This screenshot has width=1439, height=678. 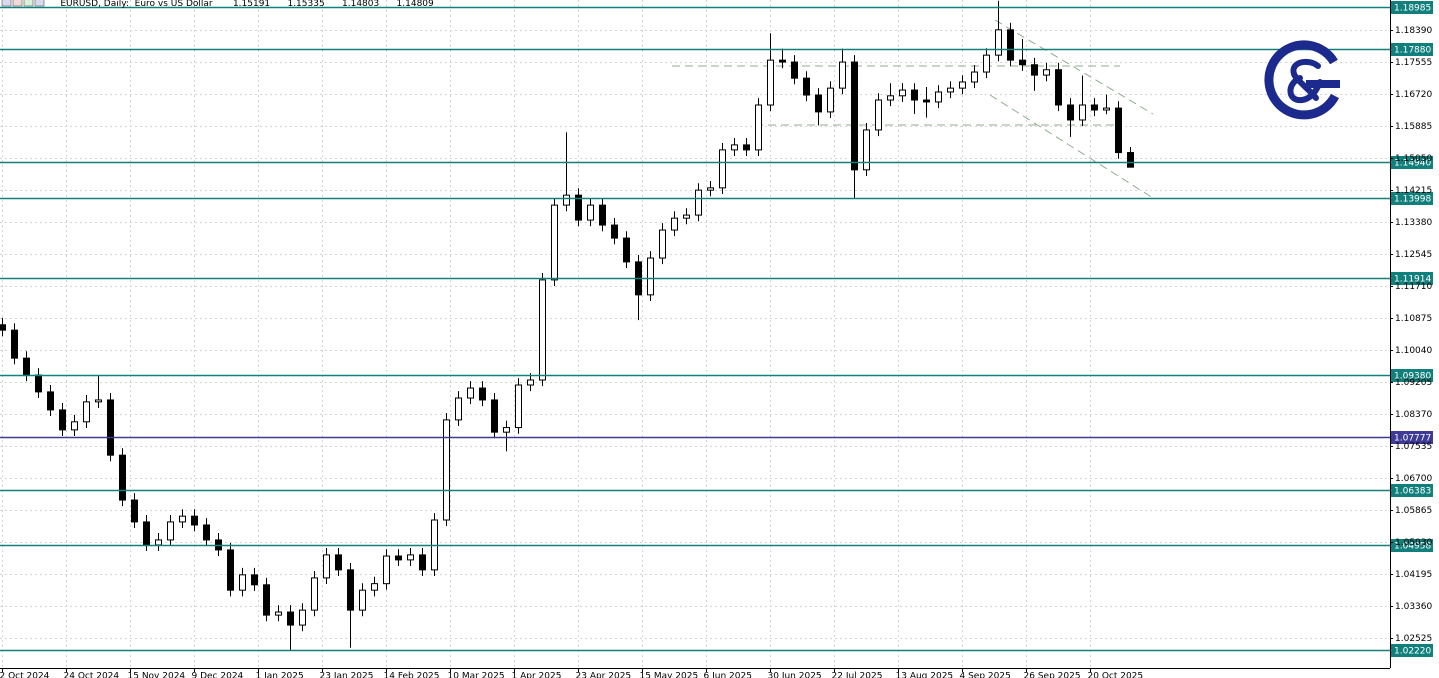 What do you see at coordinates (280, 675) in the screenshot?
I see `x-tick-label: 1 Jan 2025` at bounding box center [280, 675].